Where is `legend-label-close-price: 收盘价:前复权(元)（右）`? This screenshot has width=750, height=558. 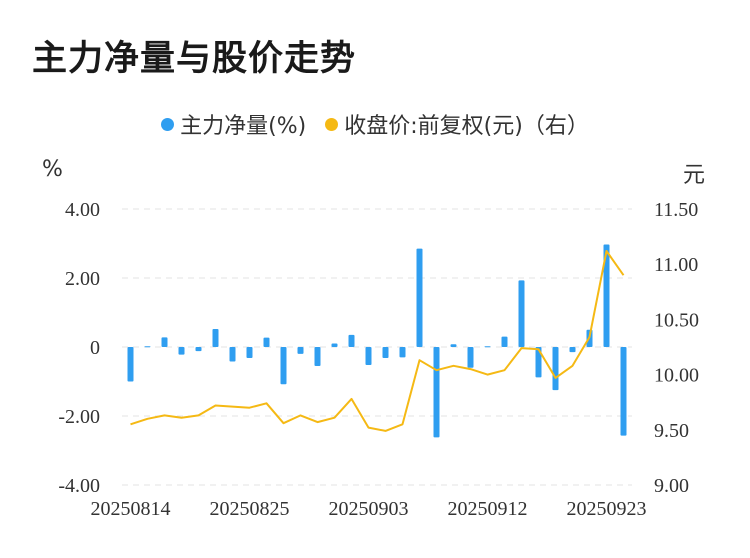 legend-label-close-price: 收盘价:前复权(元)（右） is located at coordinates (466, 126).